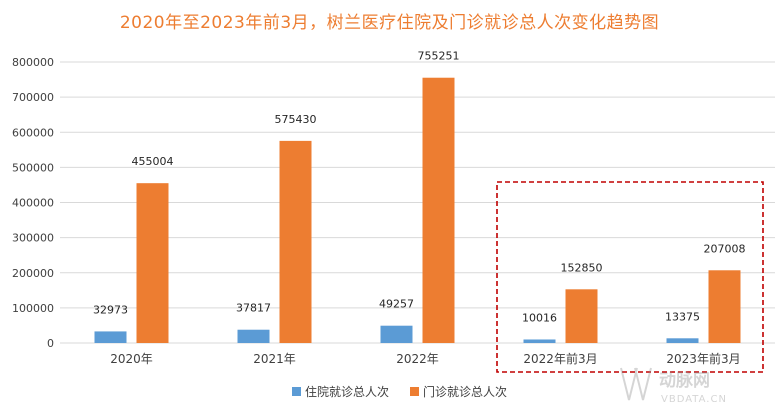 The width and height of the screenshot is (779, 418). What do you see at coordinates (389, 23) in the screenshot?
I see `chart-title: 2020年至2023年前3月，树兰医疗住院及门诊就诊总人次变化趋势图` at bounding box center [389, 23].